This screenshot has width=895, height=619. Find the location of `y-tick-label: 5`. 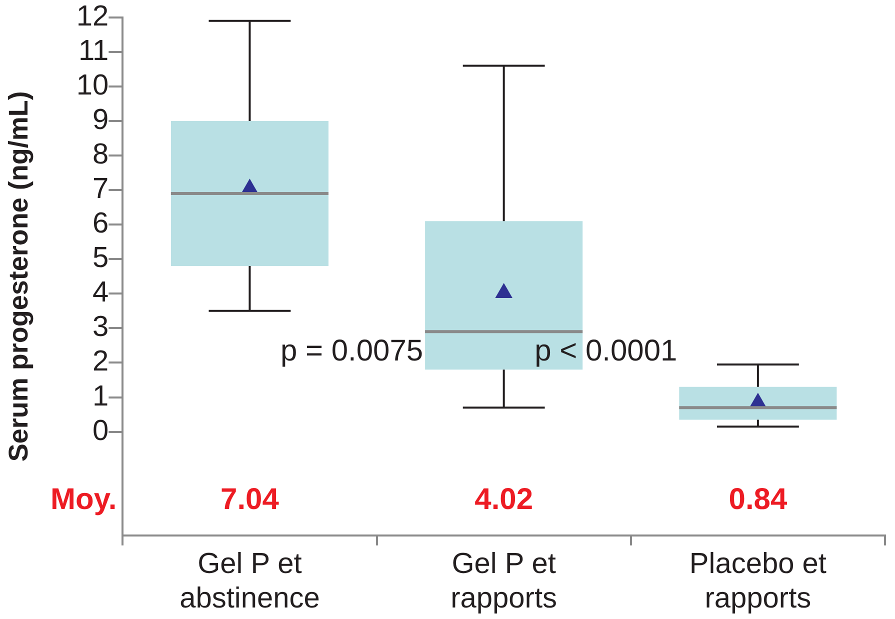

y-tick-label: 5 is located at coordinates (100, 258).